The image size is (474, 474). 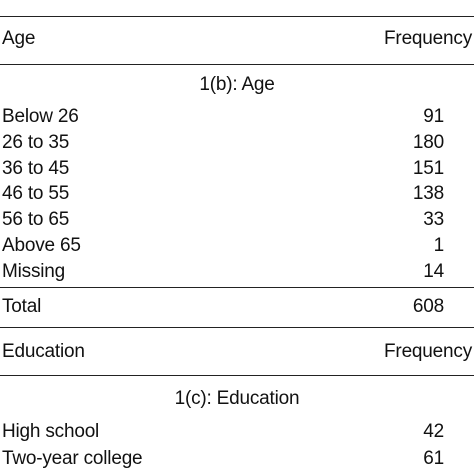 What do you see at coordinates (237, 16) in the screenshot?
I see `top-rule` at bounding box center [237, 16].